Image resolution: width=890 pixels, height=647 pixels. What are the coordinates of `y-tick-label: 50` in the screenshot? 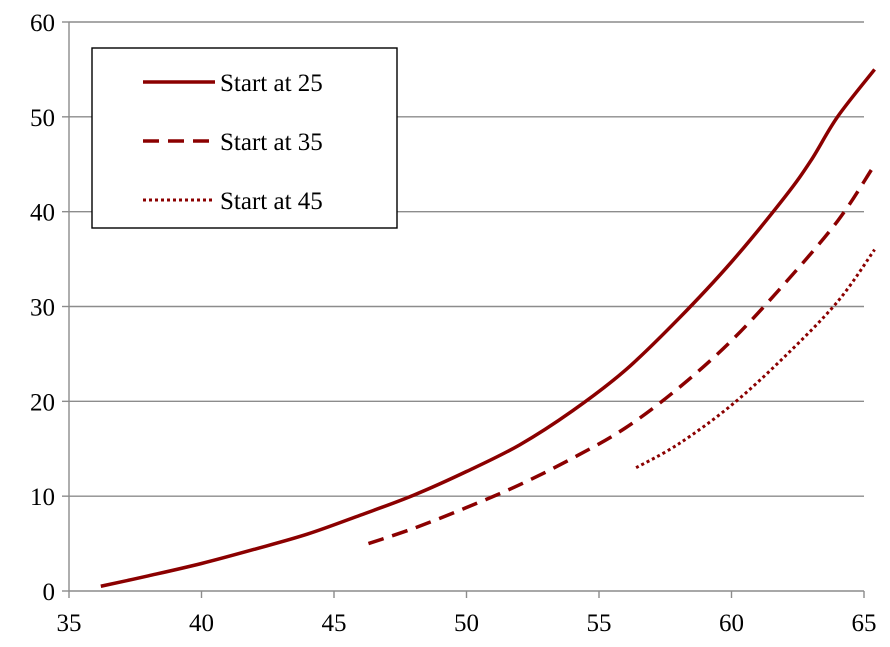 It's located at (42, 118).